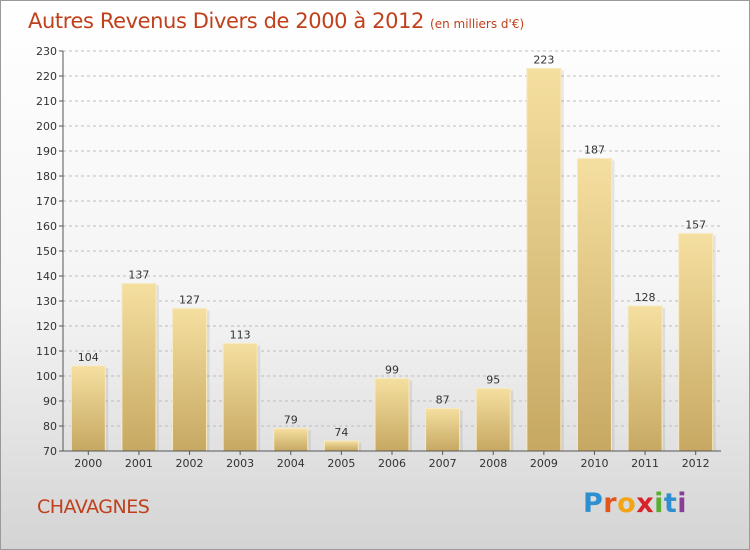 The width and height of the screenshot is (750, 550). What do you see at coordinates (46, 101) in the screenshot?
I see `y-tick-label: 210` at bounding box center [46, 101].